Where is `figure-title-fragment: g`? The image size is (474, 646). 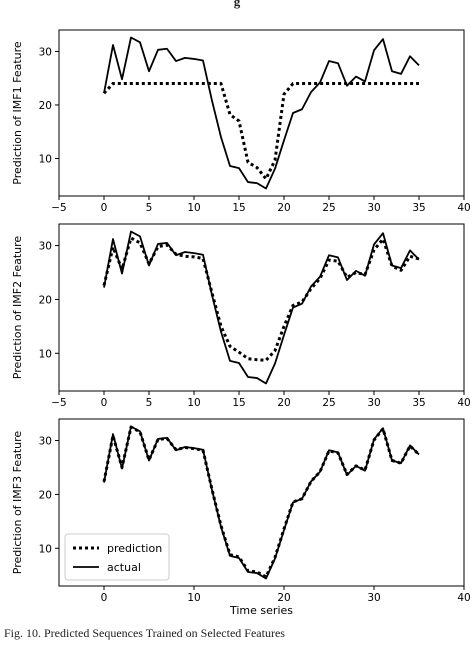
figure-title-fragment: g is located at coordinates (237, 4).